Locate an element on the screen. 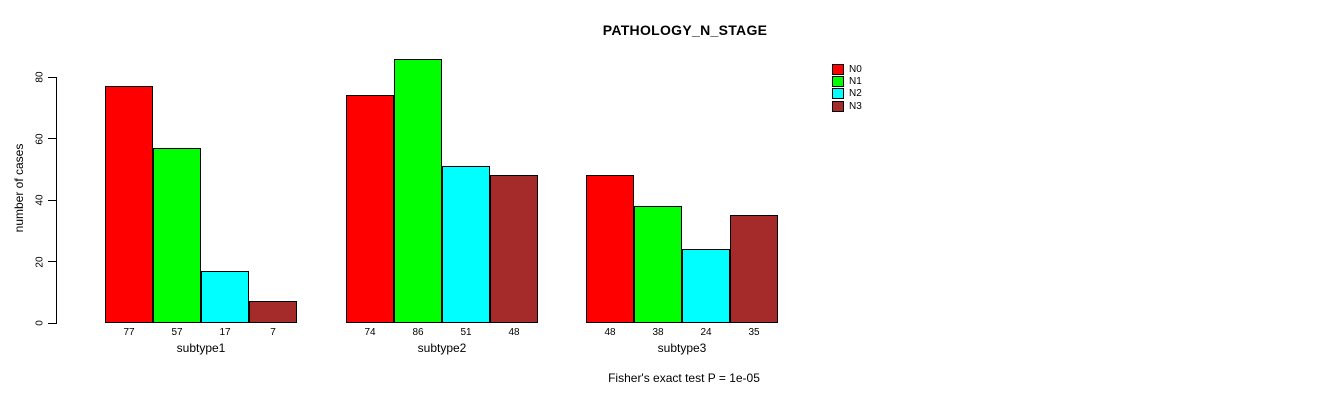  legend-label: N0 is located at coordinates (855, 69).